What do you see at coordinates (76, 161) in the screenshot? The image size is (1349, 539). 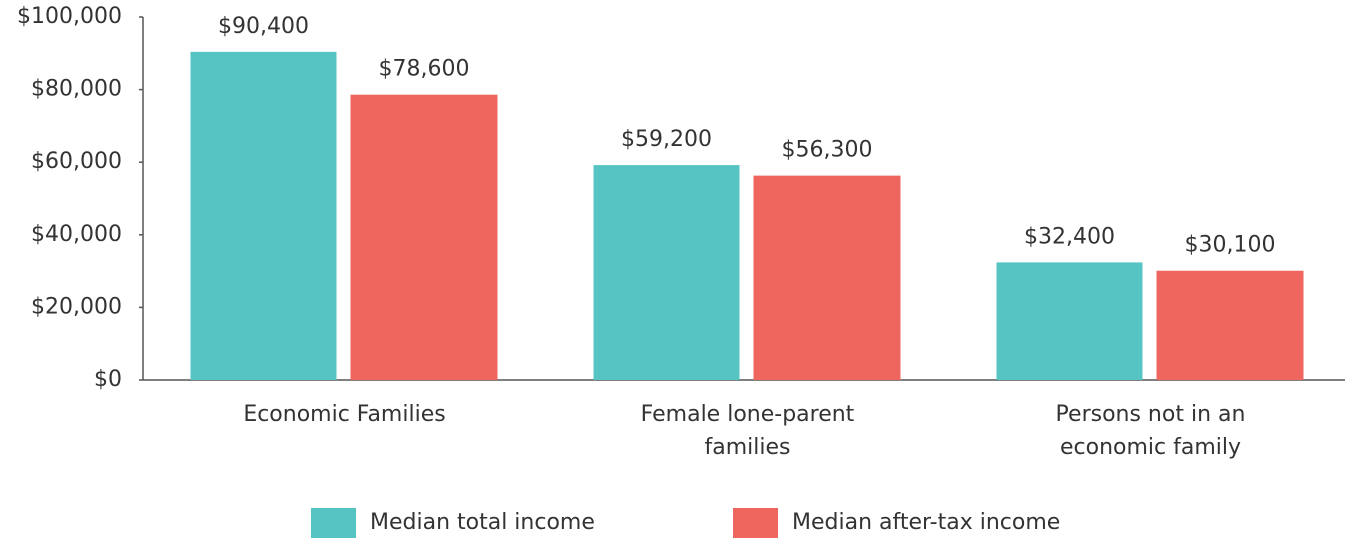 I see `y-tick-label: $60,000` at bounding box center [76, 161].